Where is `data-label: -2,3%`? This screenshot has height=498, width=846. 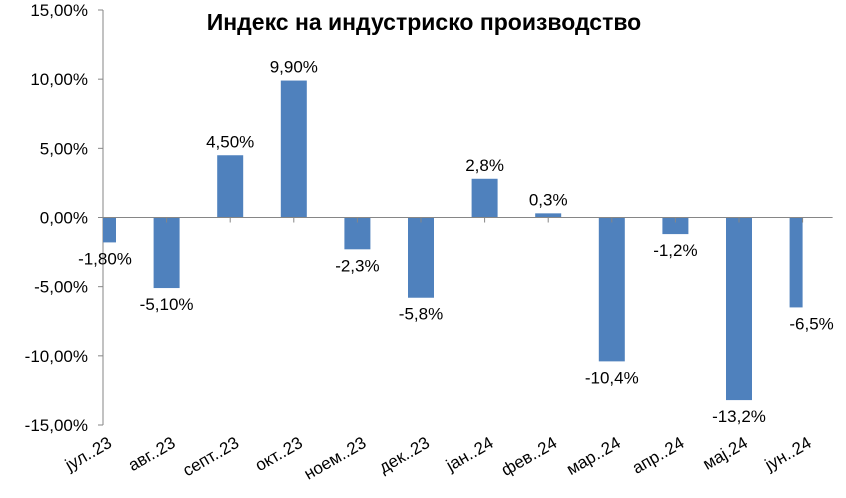
data-label: -2,3% is located at coordinates (357, 265).